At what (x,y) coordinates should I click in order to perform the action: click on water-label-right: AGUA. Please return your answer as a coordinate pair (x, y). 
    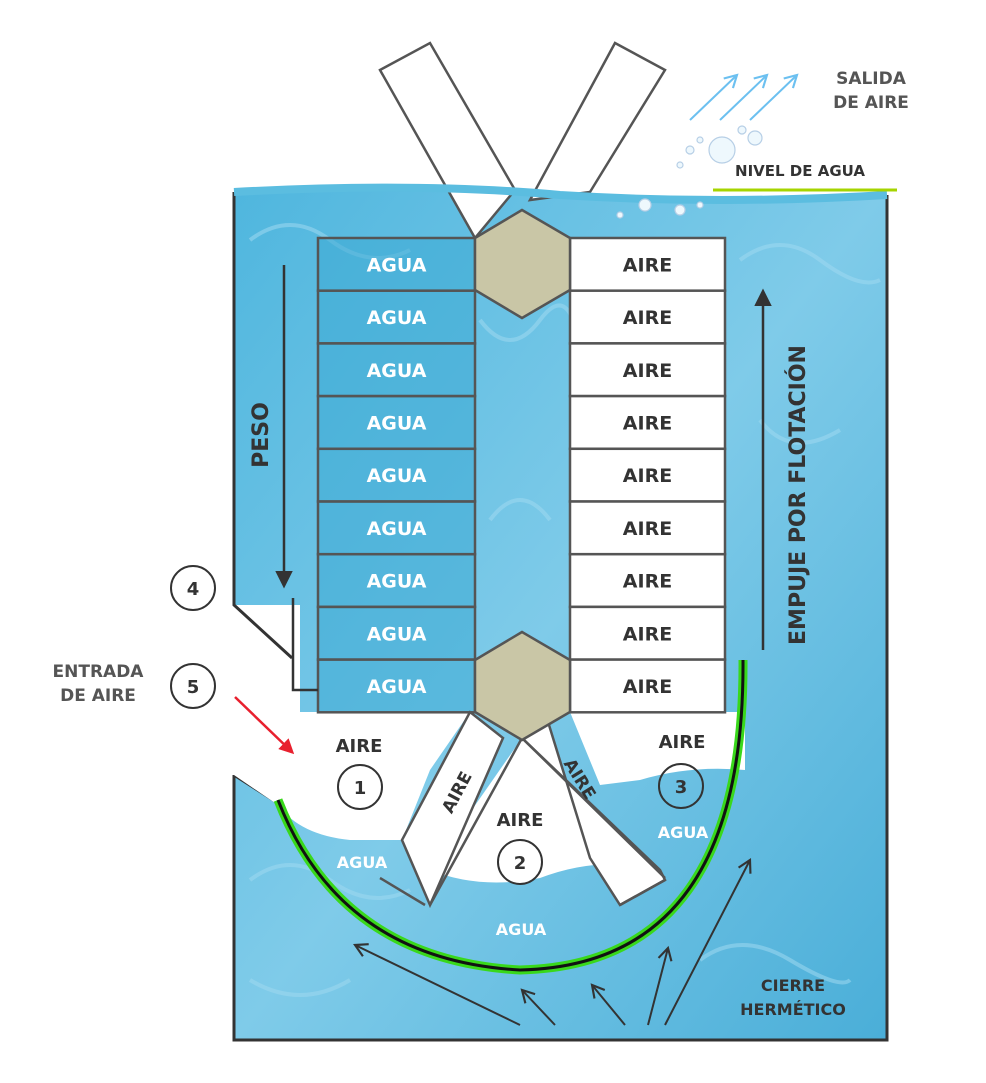
    Looking at the image, I should click on (683, 832).